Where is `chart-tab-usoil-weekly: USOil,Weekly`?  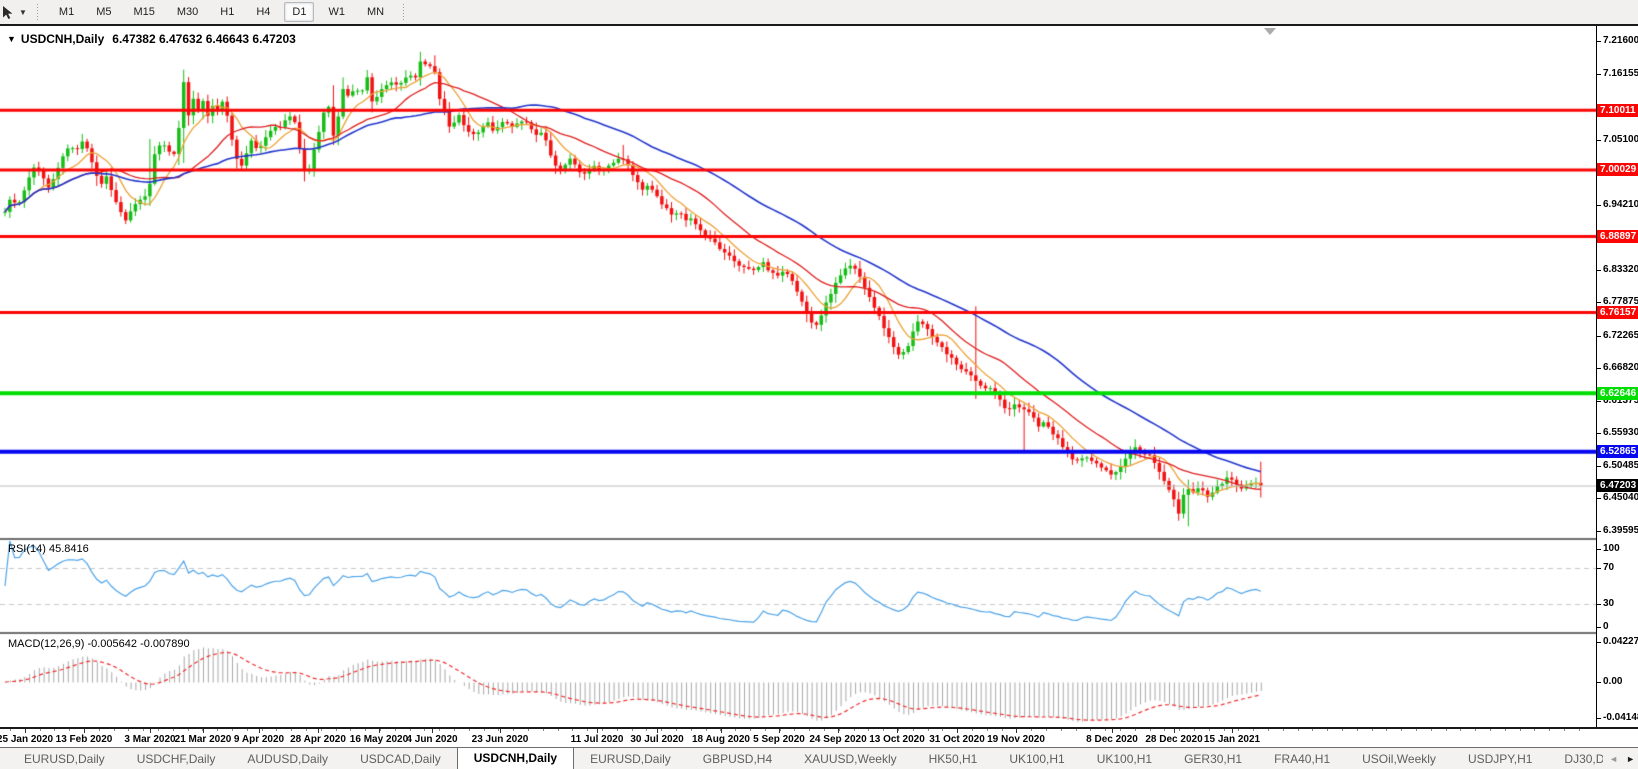
chart-tab-usoil-weekly: USOil,Weekly is located at coordinates (1399, 758).